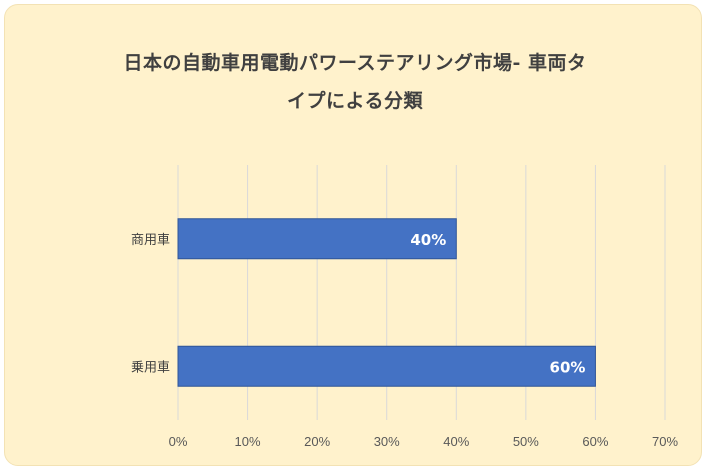 Image resolution: width=710 pixels, height=474 pixels. What do you see at coordinates (150, 367) in the screenshot?
I see `category-label: 乗用車` at bounding box center [150, 367].